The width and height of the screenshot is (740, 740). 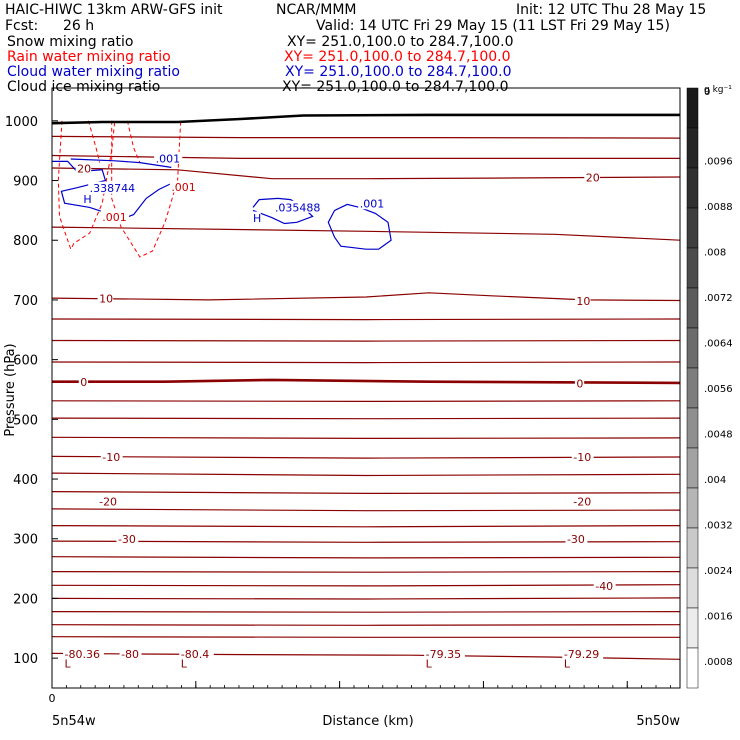 What do you see at coordinates (359, 226) in the screenshot?
I see `cloud-water-contour` at bounding box center [359, 226].